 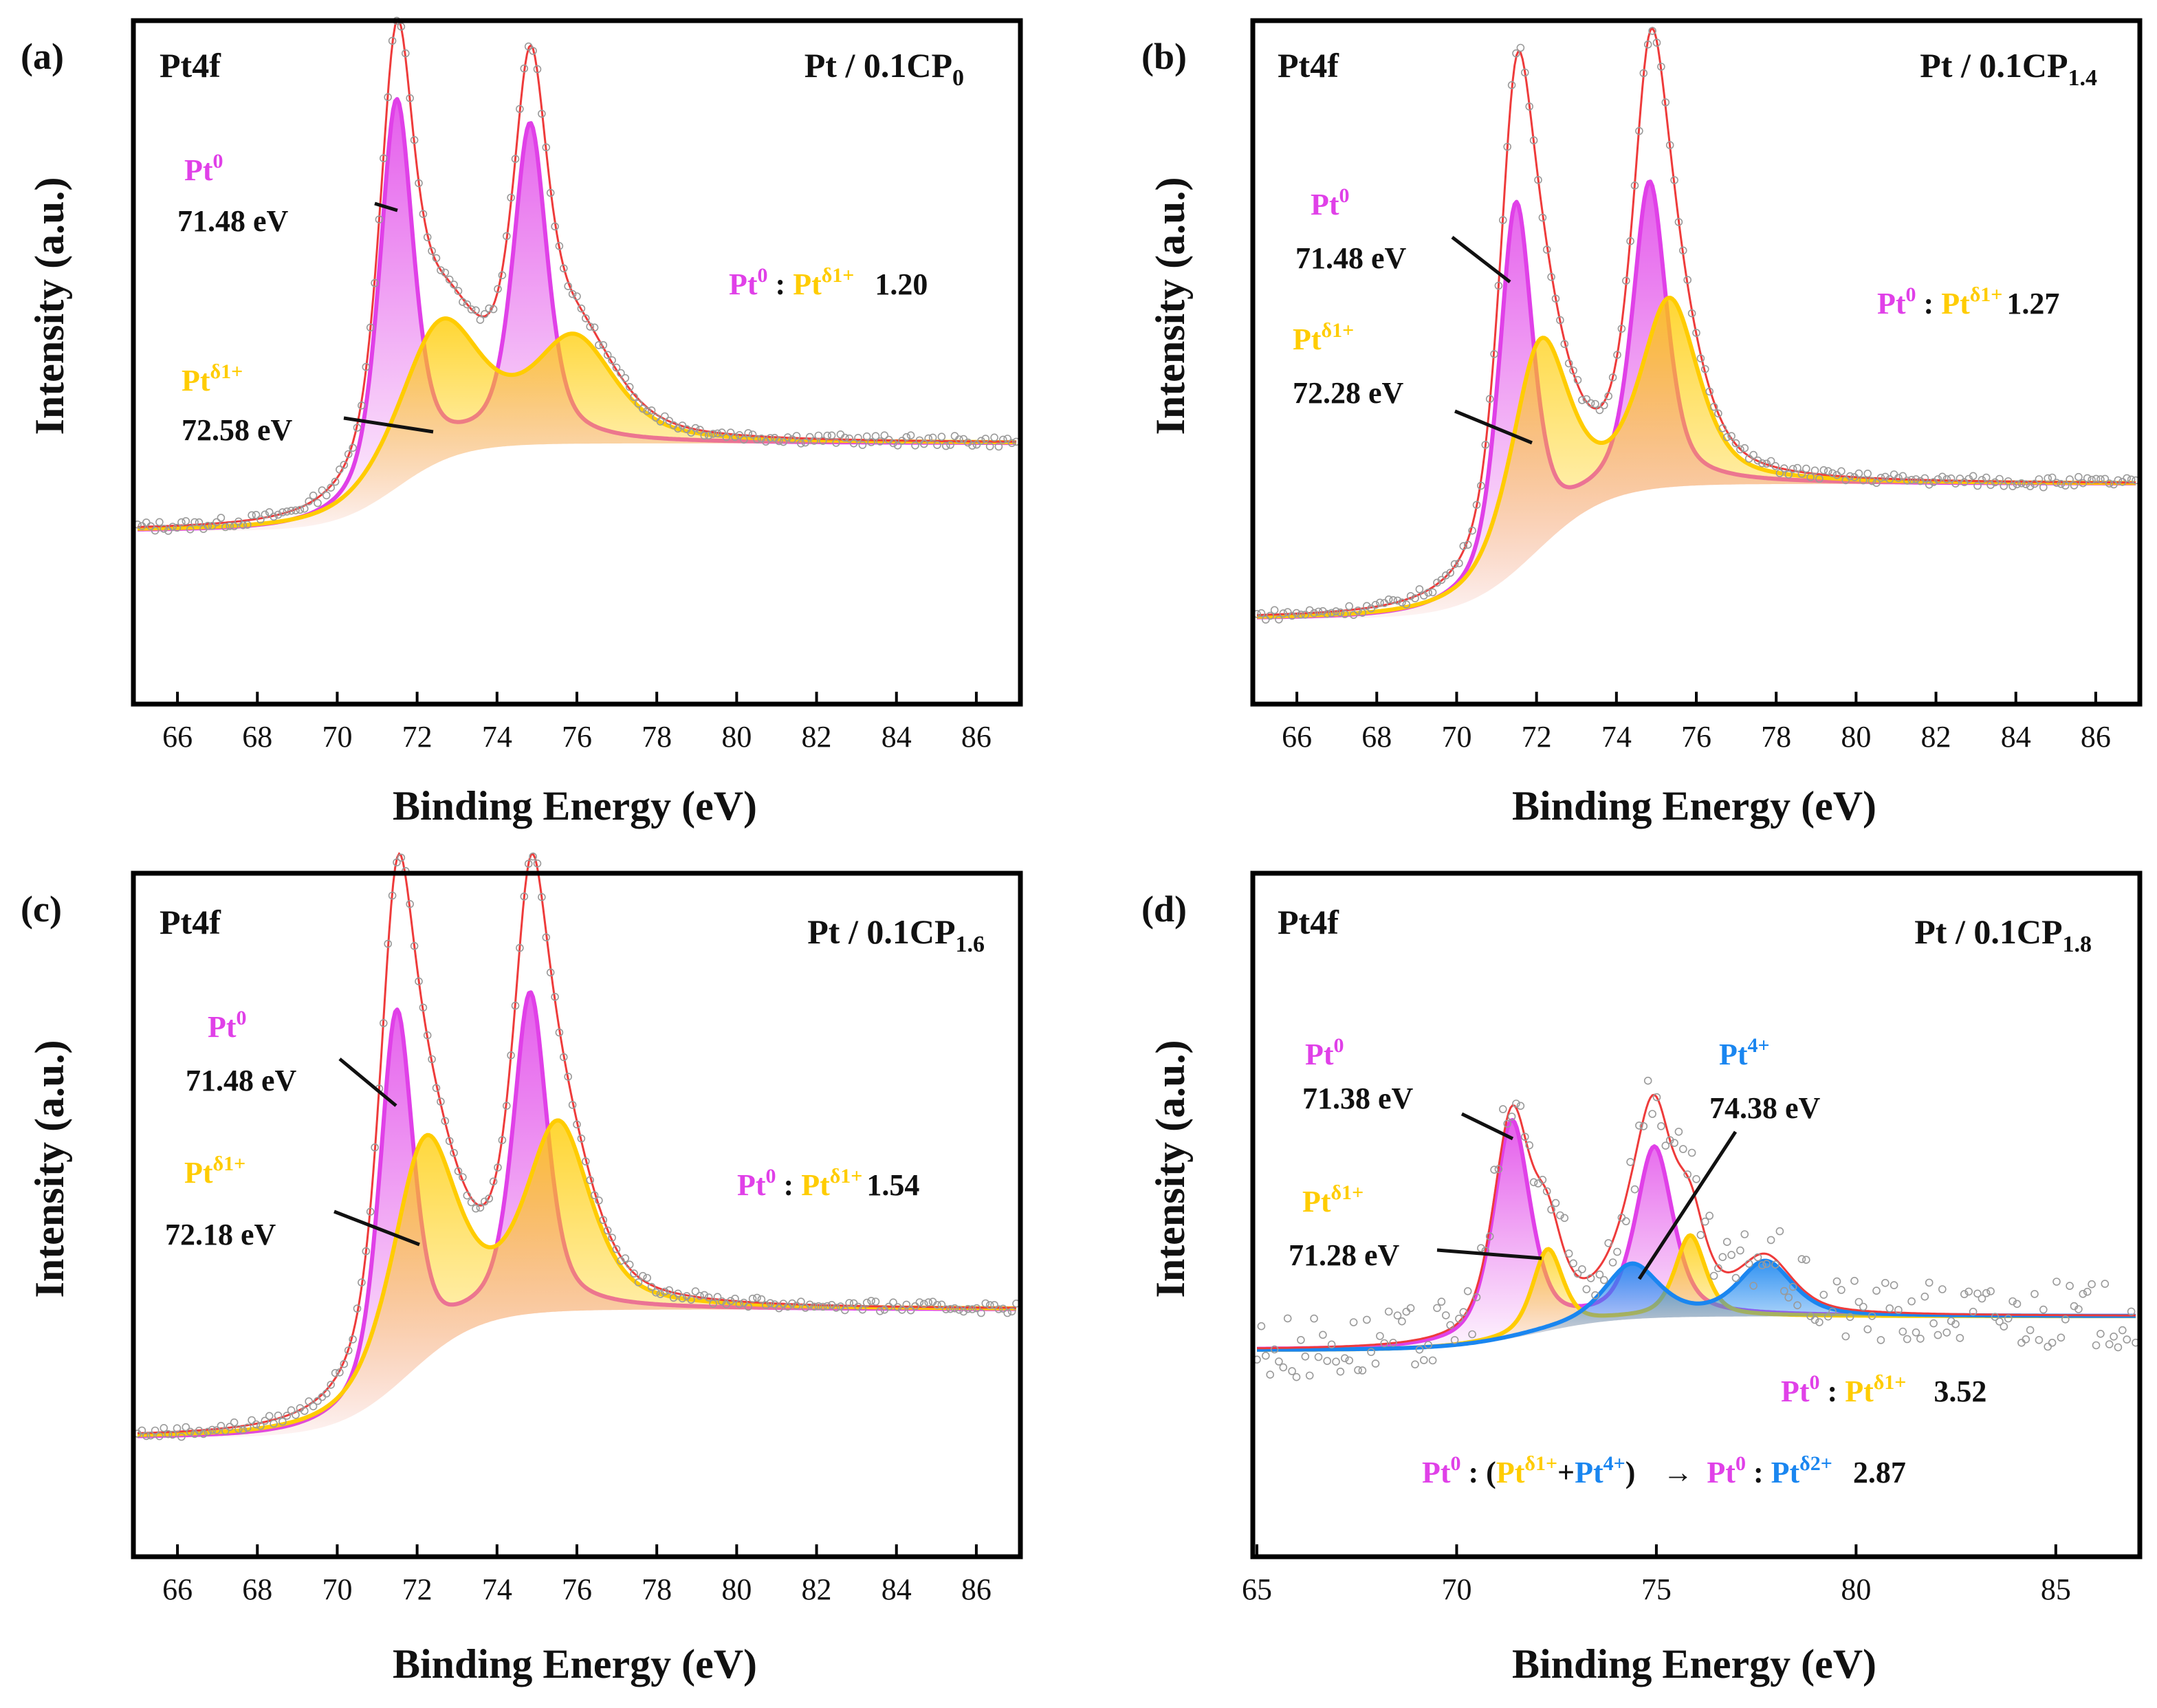 I want to click on sample-label: Pt / 0.1CP1.8, so click(x=2003, y=934).